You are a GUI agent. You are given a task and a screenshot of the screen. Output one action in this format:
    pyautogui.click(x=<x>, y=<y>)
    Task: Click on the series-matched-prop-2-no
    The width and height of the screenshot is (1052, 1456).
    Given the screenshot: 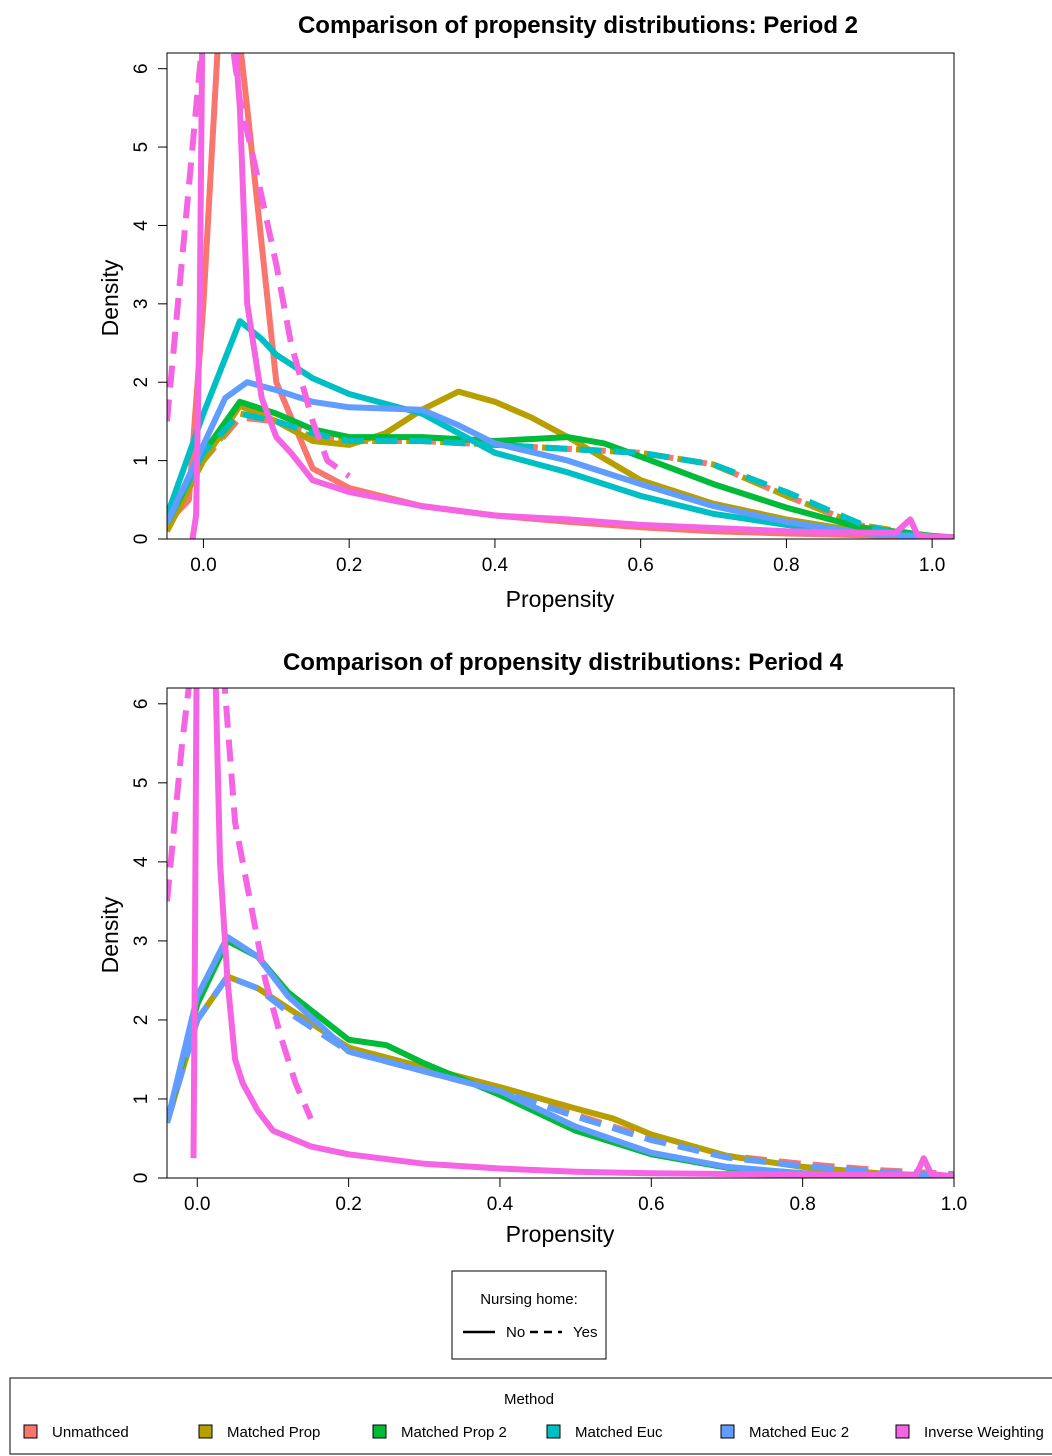 What is the action you would take?
    pyautogui.click(x=560, y=468)
    